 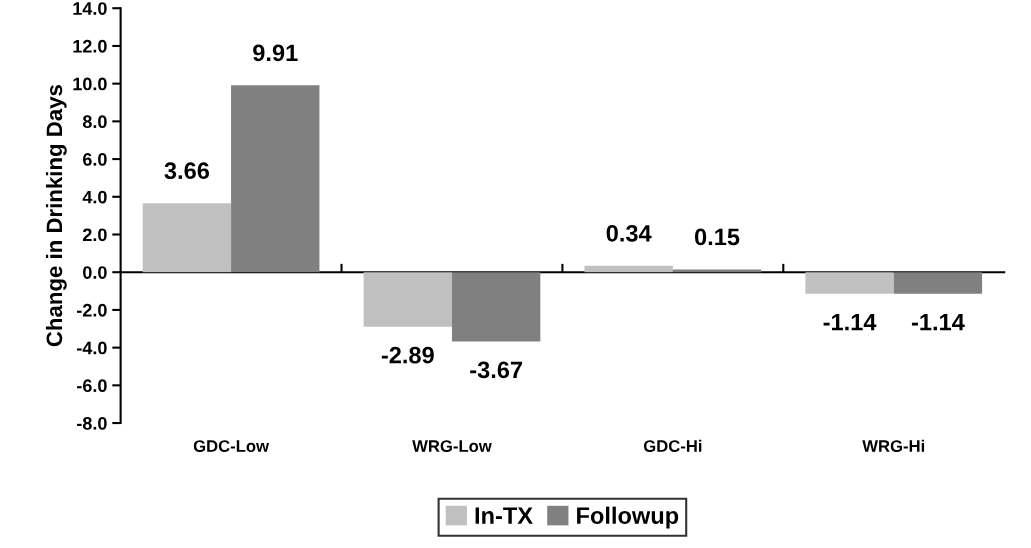 What do you see at coordinates (92, 310) in the screenshot?
I see `y-tick-label: -2.0` at bounding box center [92, 310].